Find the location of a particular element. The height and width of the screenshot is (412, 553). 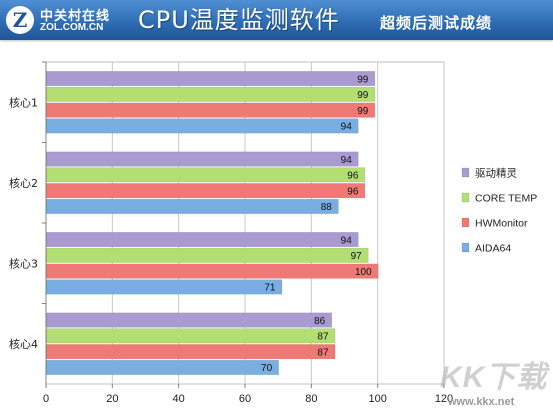

data-label: 71 is located at coordinates (270, 288).